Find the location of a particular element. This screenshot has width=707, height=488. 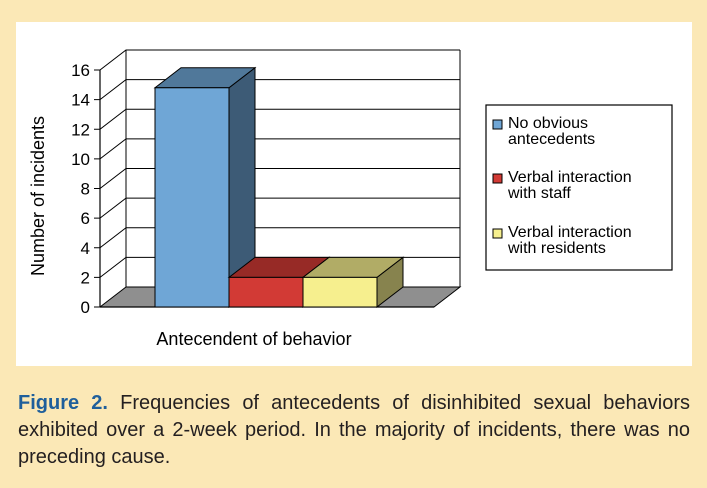

y-tick-label: 0 is located at coordinates (85, 307).